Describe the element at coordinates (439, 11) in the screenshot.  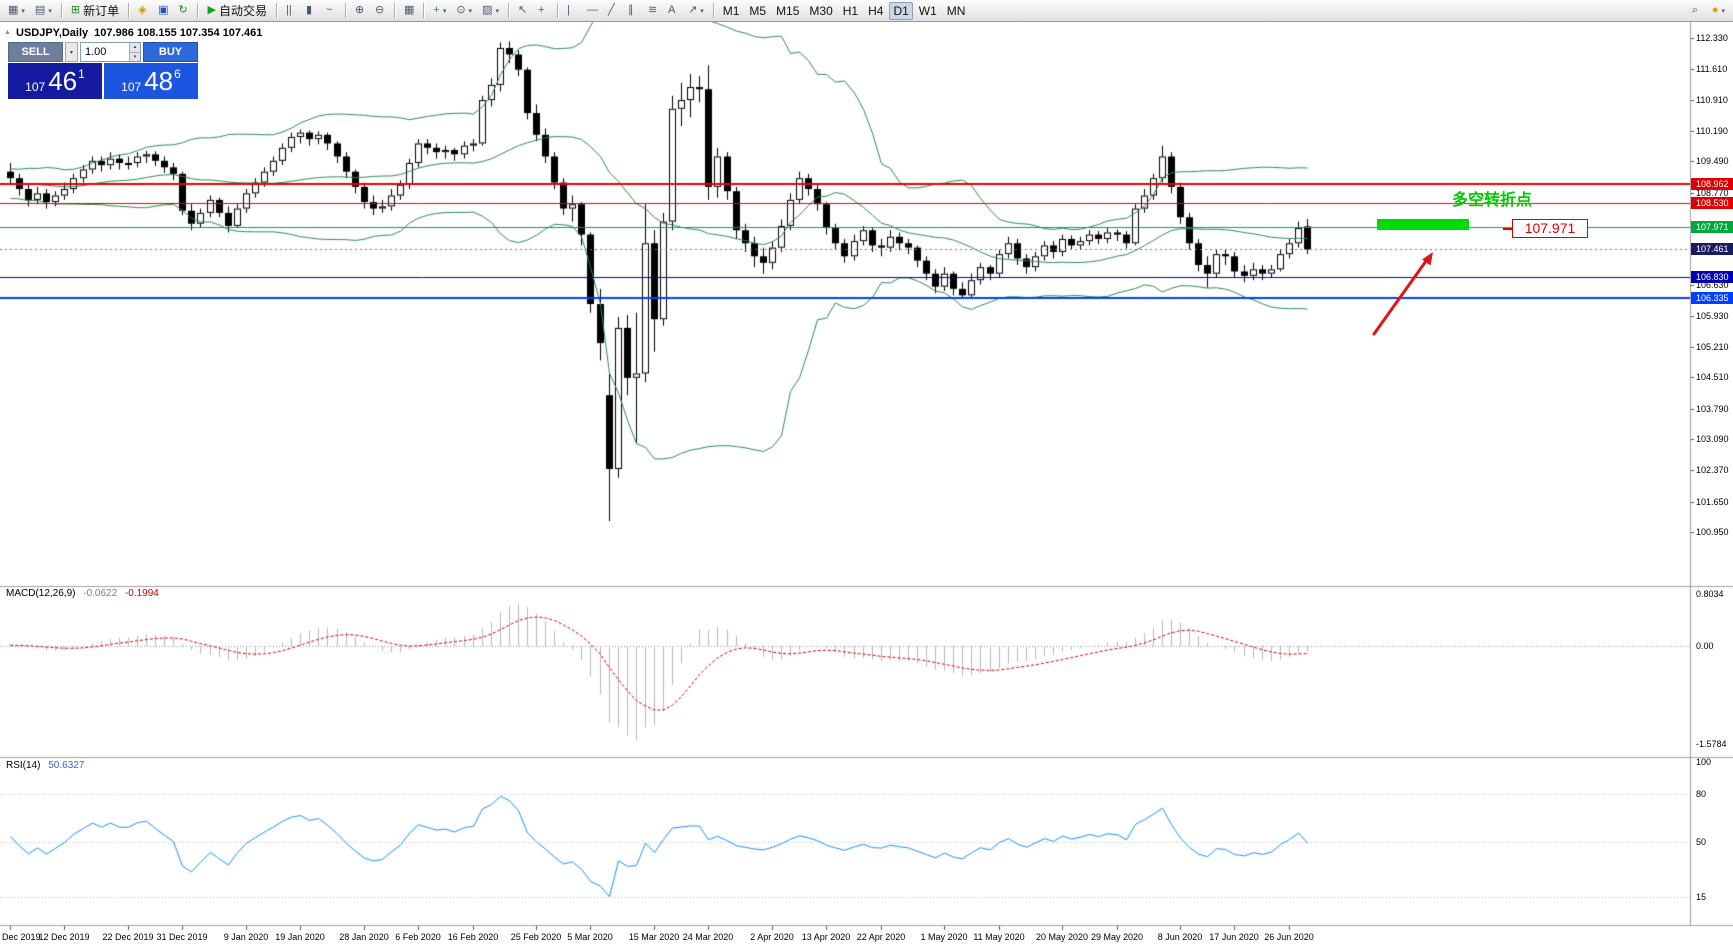
I see `indicators-button: + ▾` at that location.